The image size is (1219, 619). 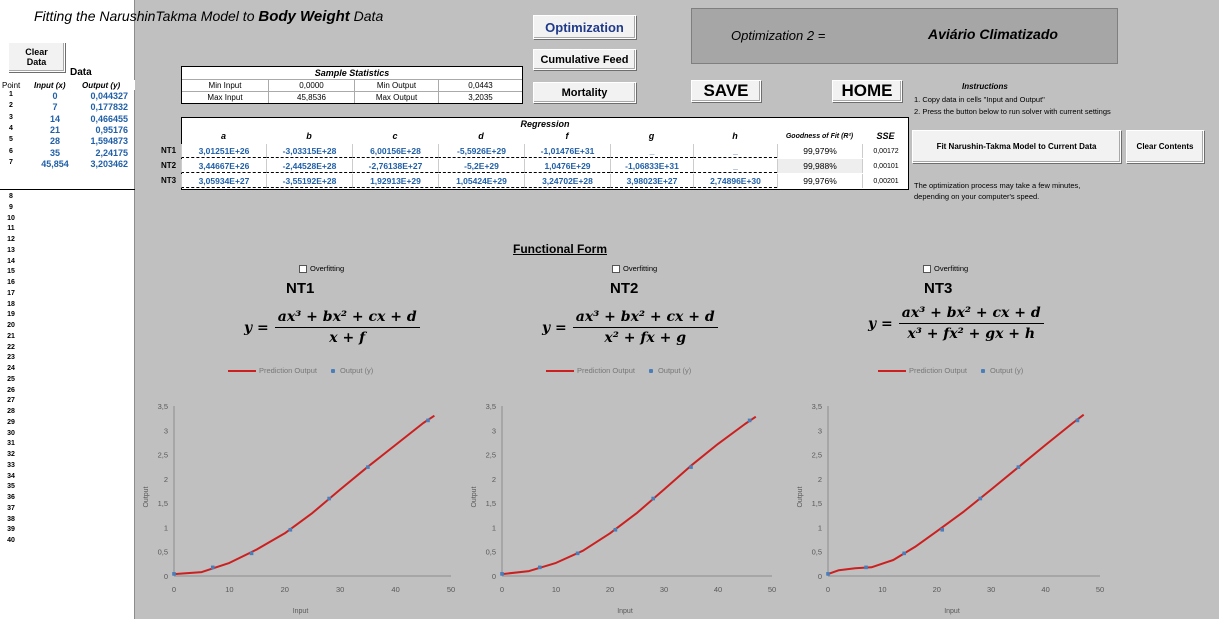 I want to click on row-number: 40, so click(x=11, y=542).